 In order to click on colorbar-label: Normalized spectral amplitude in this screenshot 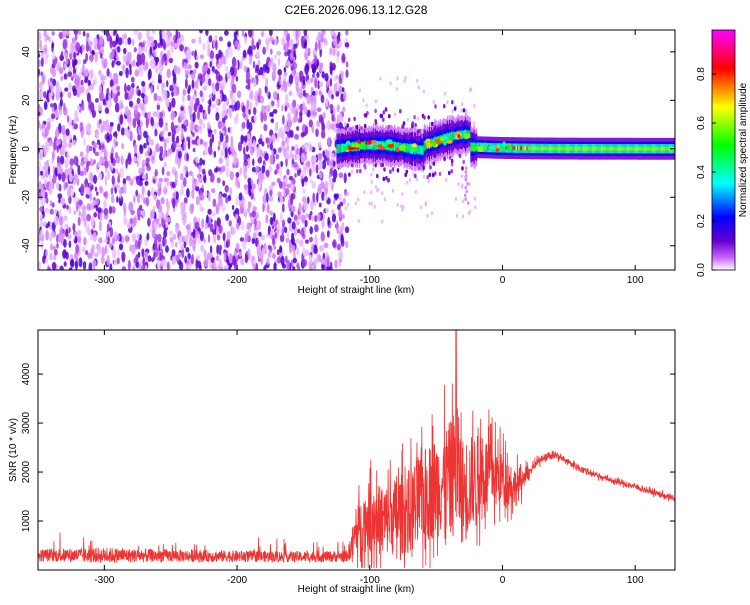, I will do `click(743, 149)`.